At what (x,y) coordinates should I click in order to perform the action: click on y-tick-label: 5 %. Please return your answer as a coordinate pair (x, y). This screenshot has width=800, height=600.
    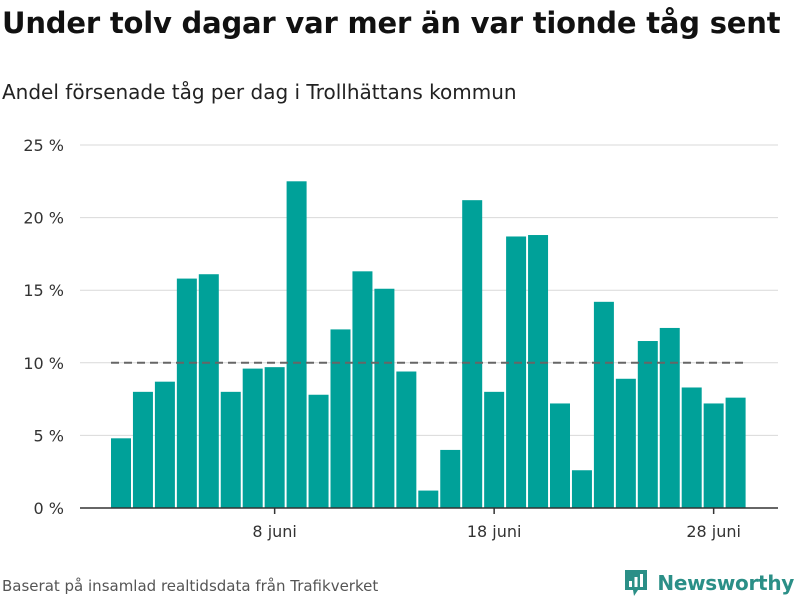
    Looking at the image, I should click on (49, 435).